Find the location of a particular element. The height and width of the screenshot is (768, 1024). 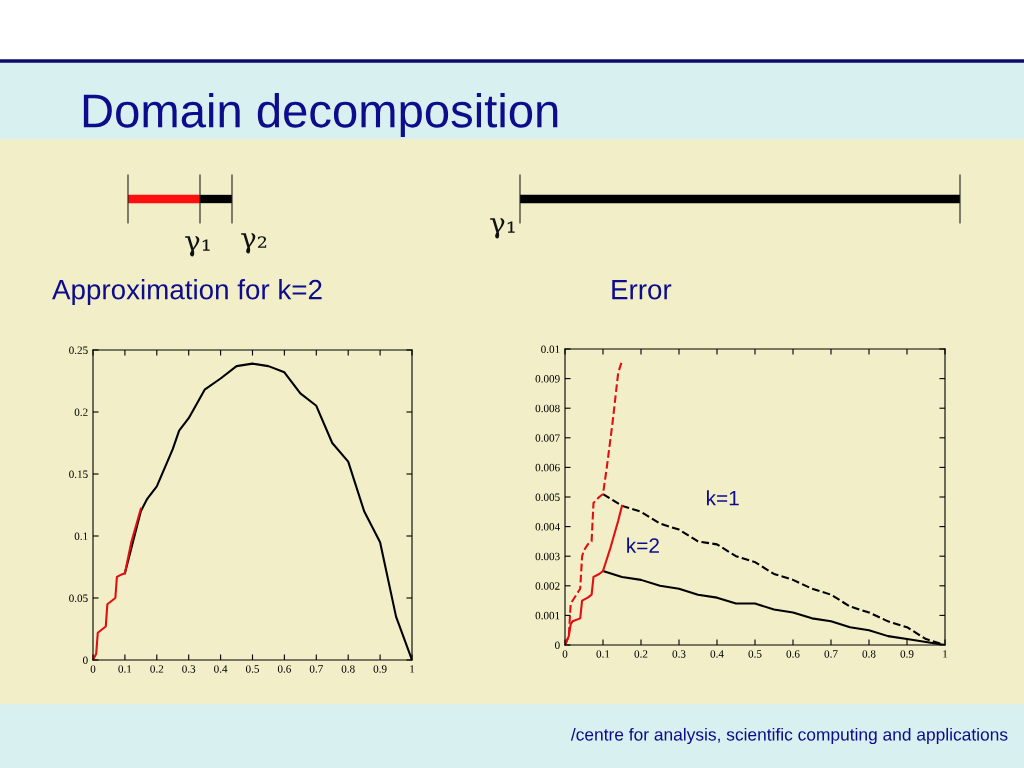

annotation: k=2 is located at coordinates (643, 545).